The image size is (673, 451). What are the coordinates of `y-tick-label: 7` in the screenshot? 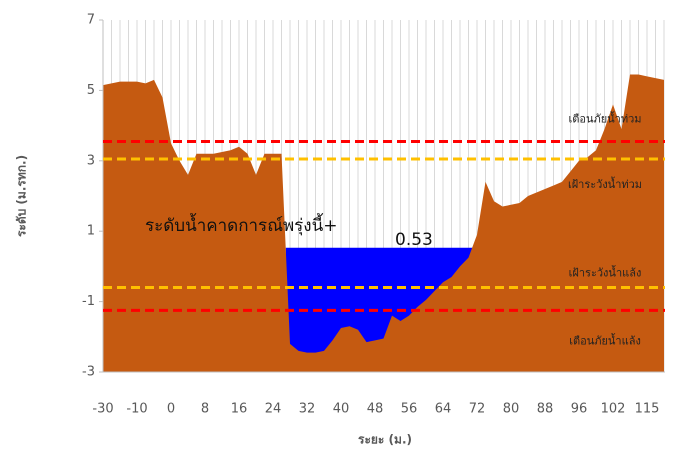 It's located at (91, 20).